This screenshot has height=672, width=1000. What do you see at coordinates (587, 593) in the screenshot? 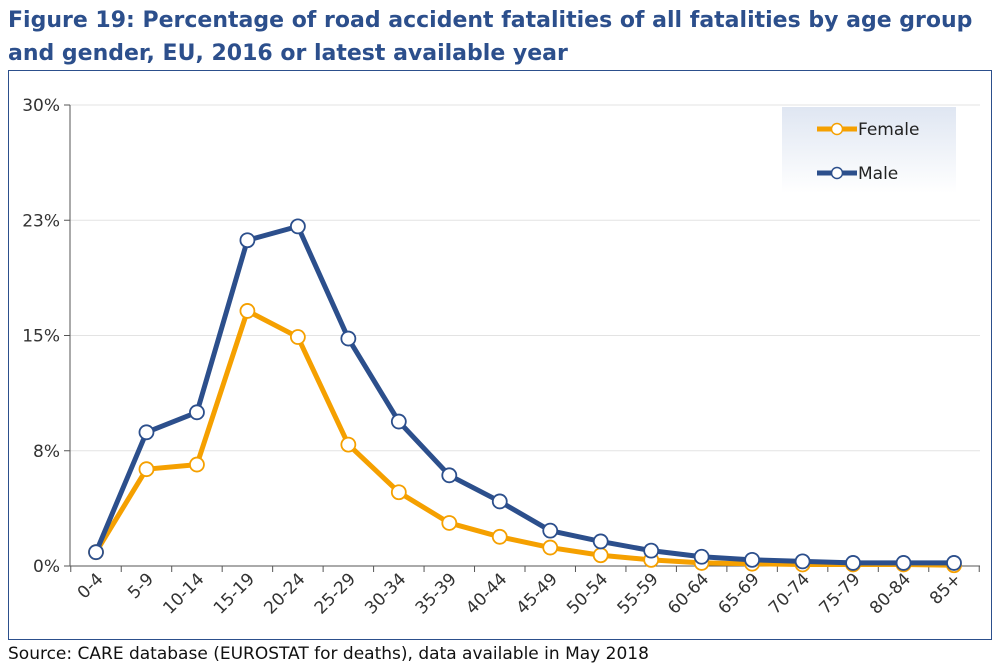
I see `x-tick-label: 50-54` at bounding box center [587, 593].